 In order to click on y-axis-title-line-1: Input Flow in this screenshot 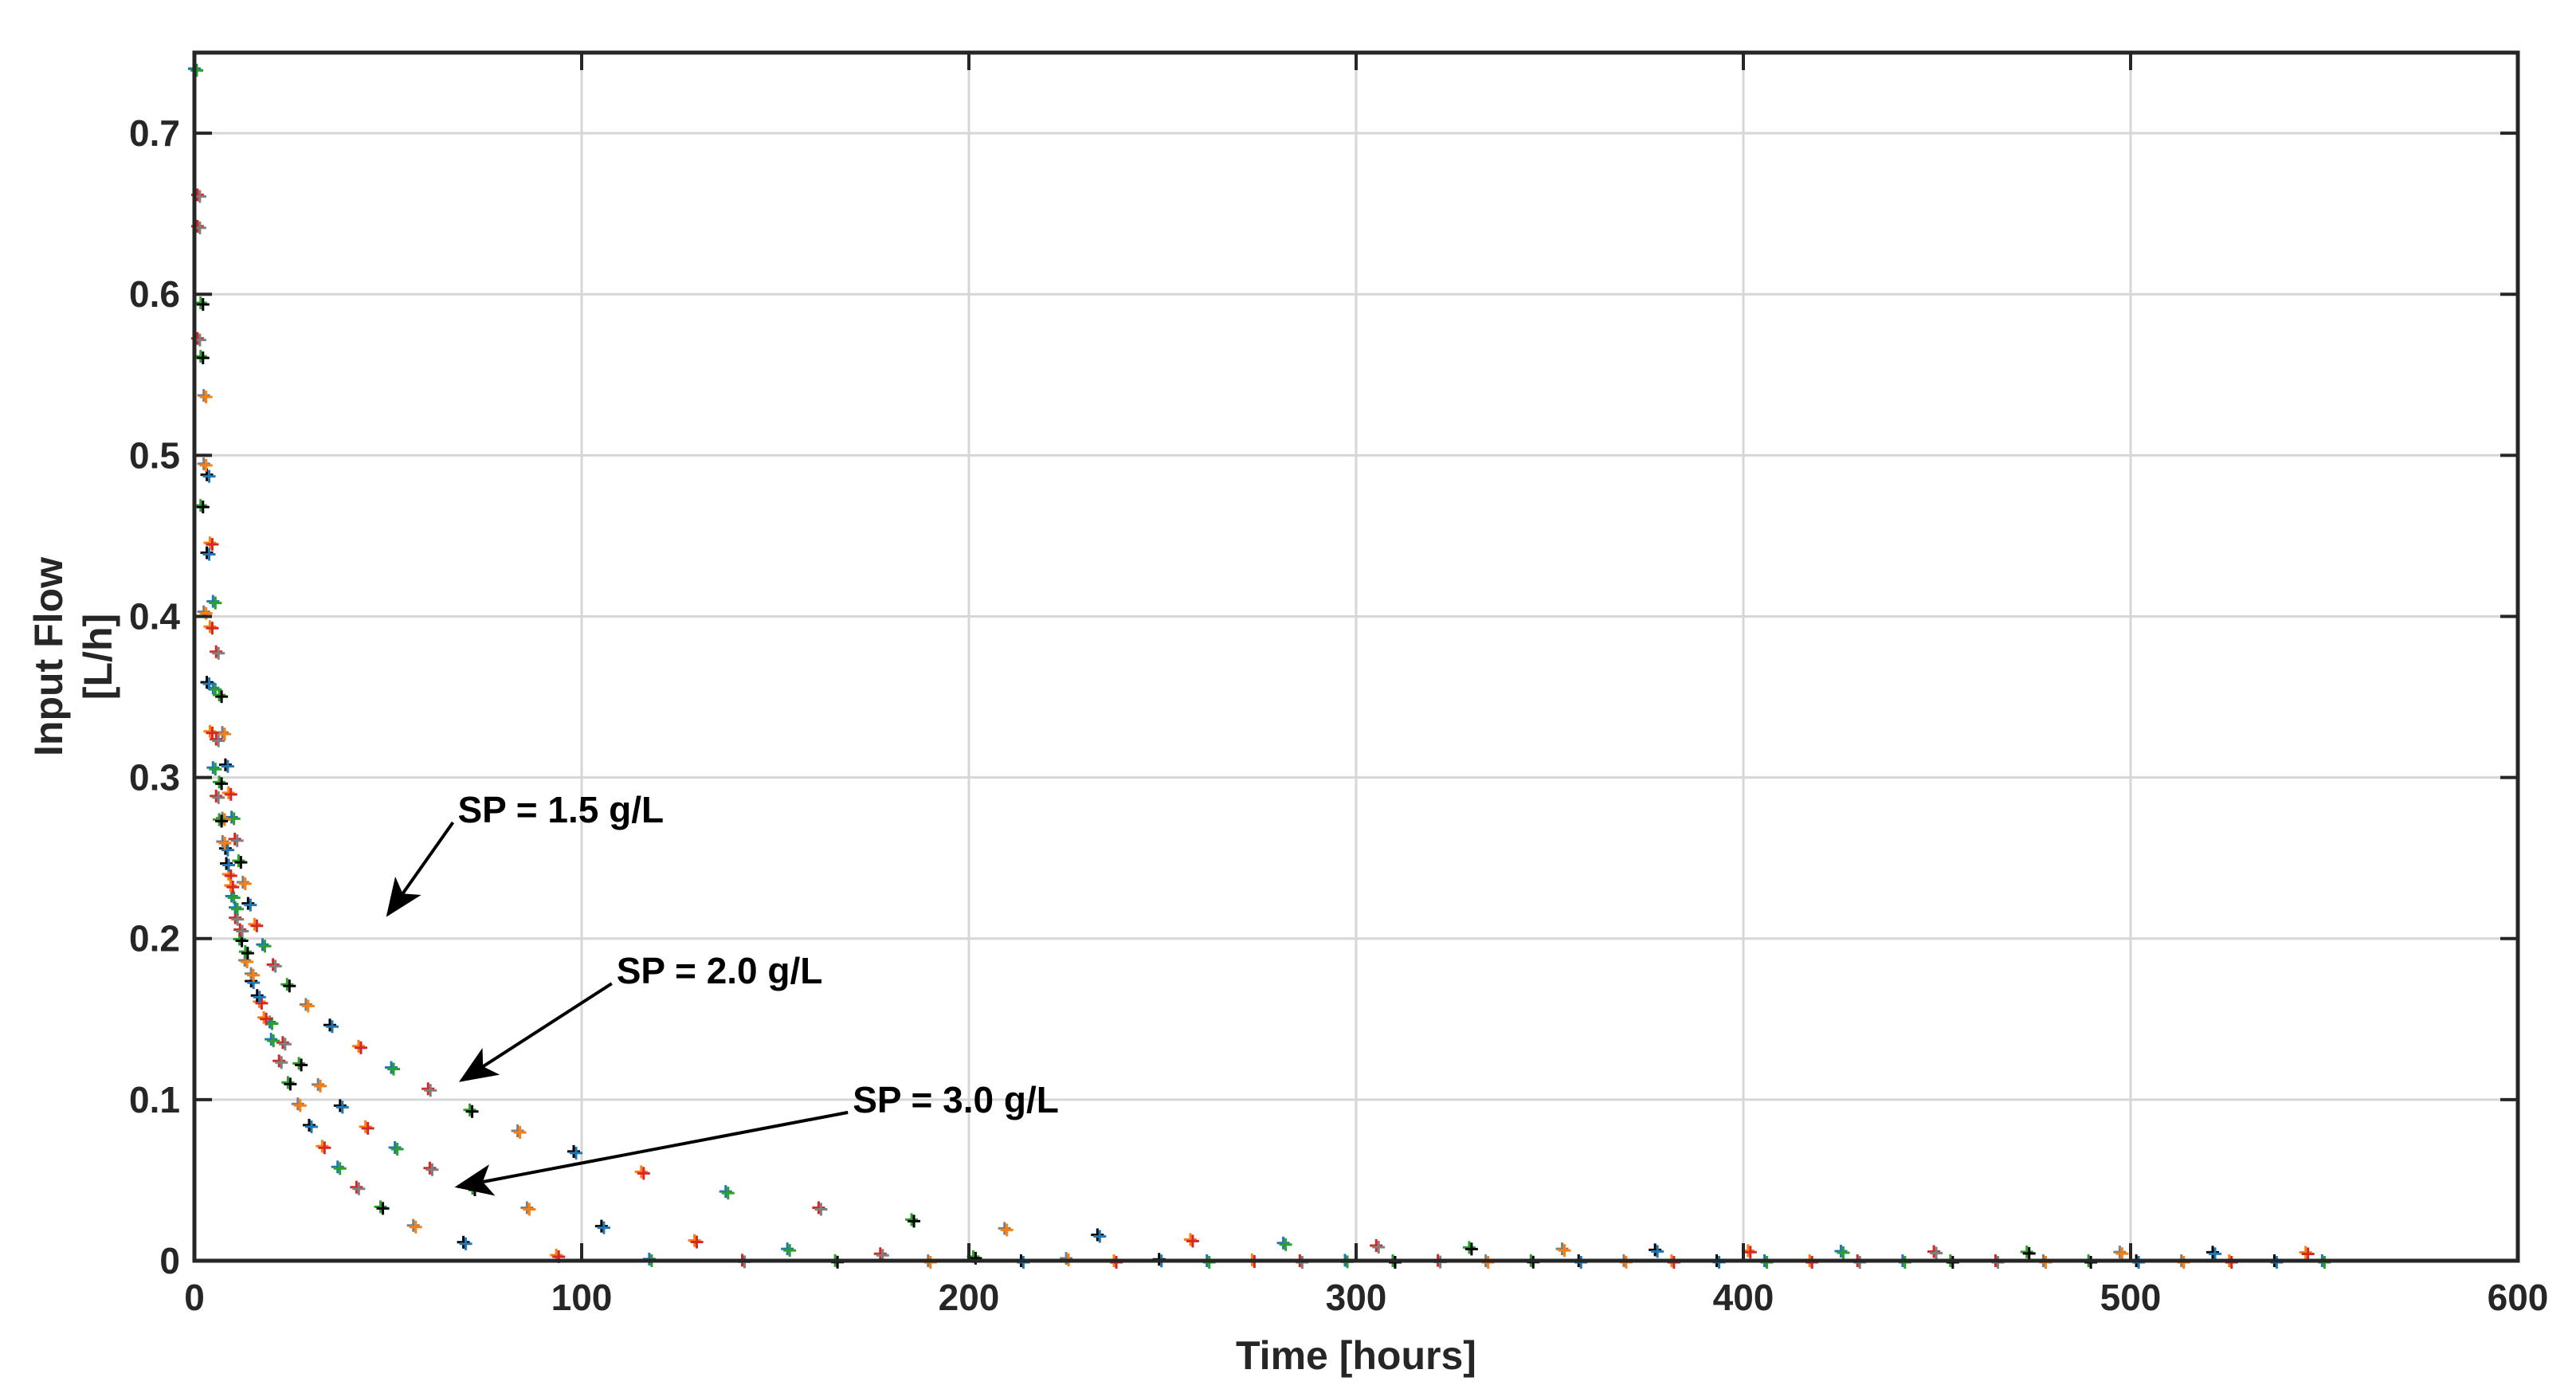, I will do `click(48, 656)`.